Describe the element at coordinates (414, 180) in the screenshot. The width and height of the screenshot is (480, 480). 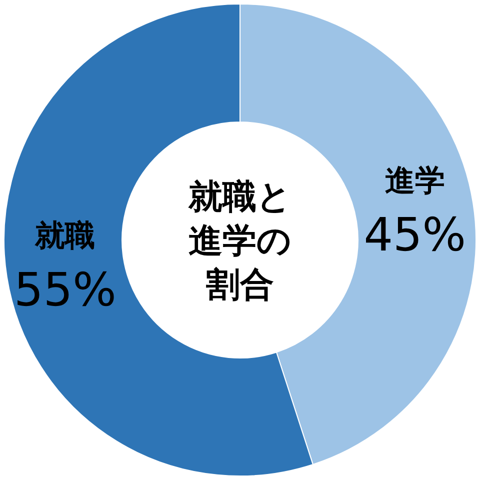
I see `slice-label: 進学` at that location.